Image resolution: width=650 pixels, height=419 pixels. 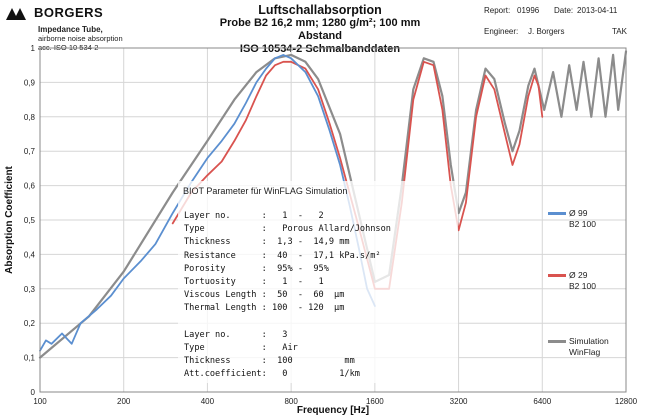 I want to click on borgers-logo: BORGERS, so click(x=69, y=12).